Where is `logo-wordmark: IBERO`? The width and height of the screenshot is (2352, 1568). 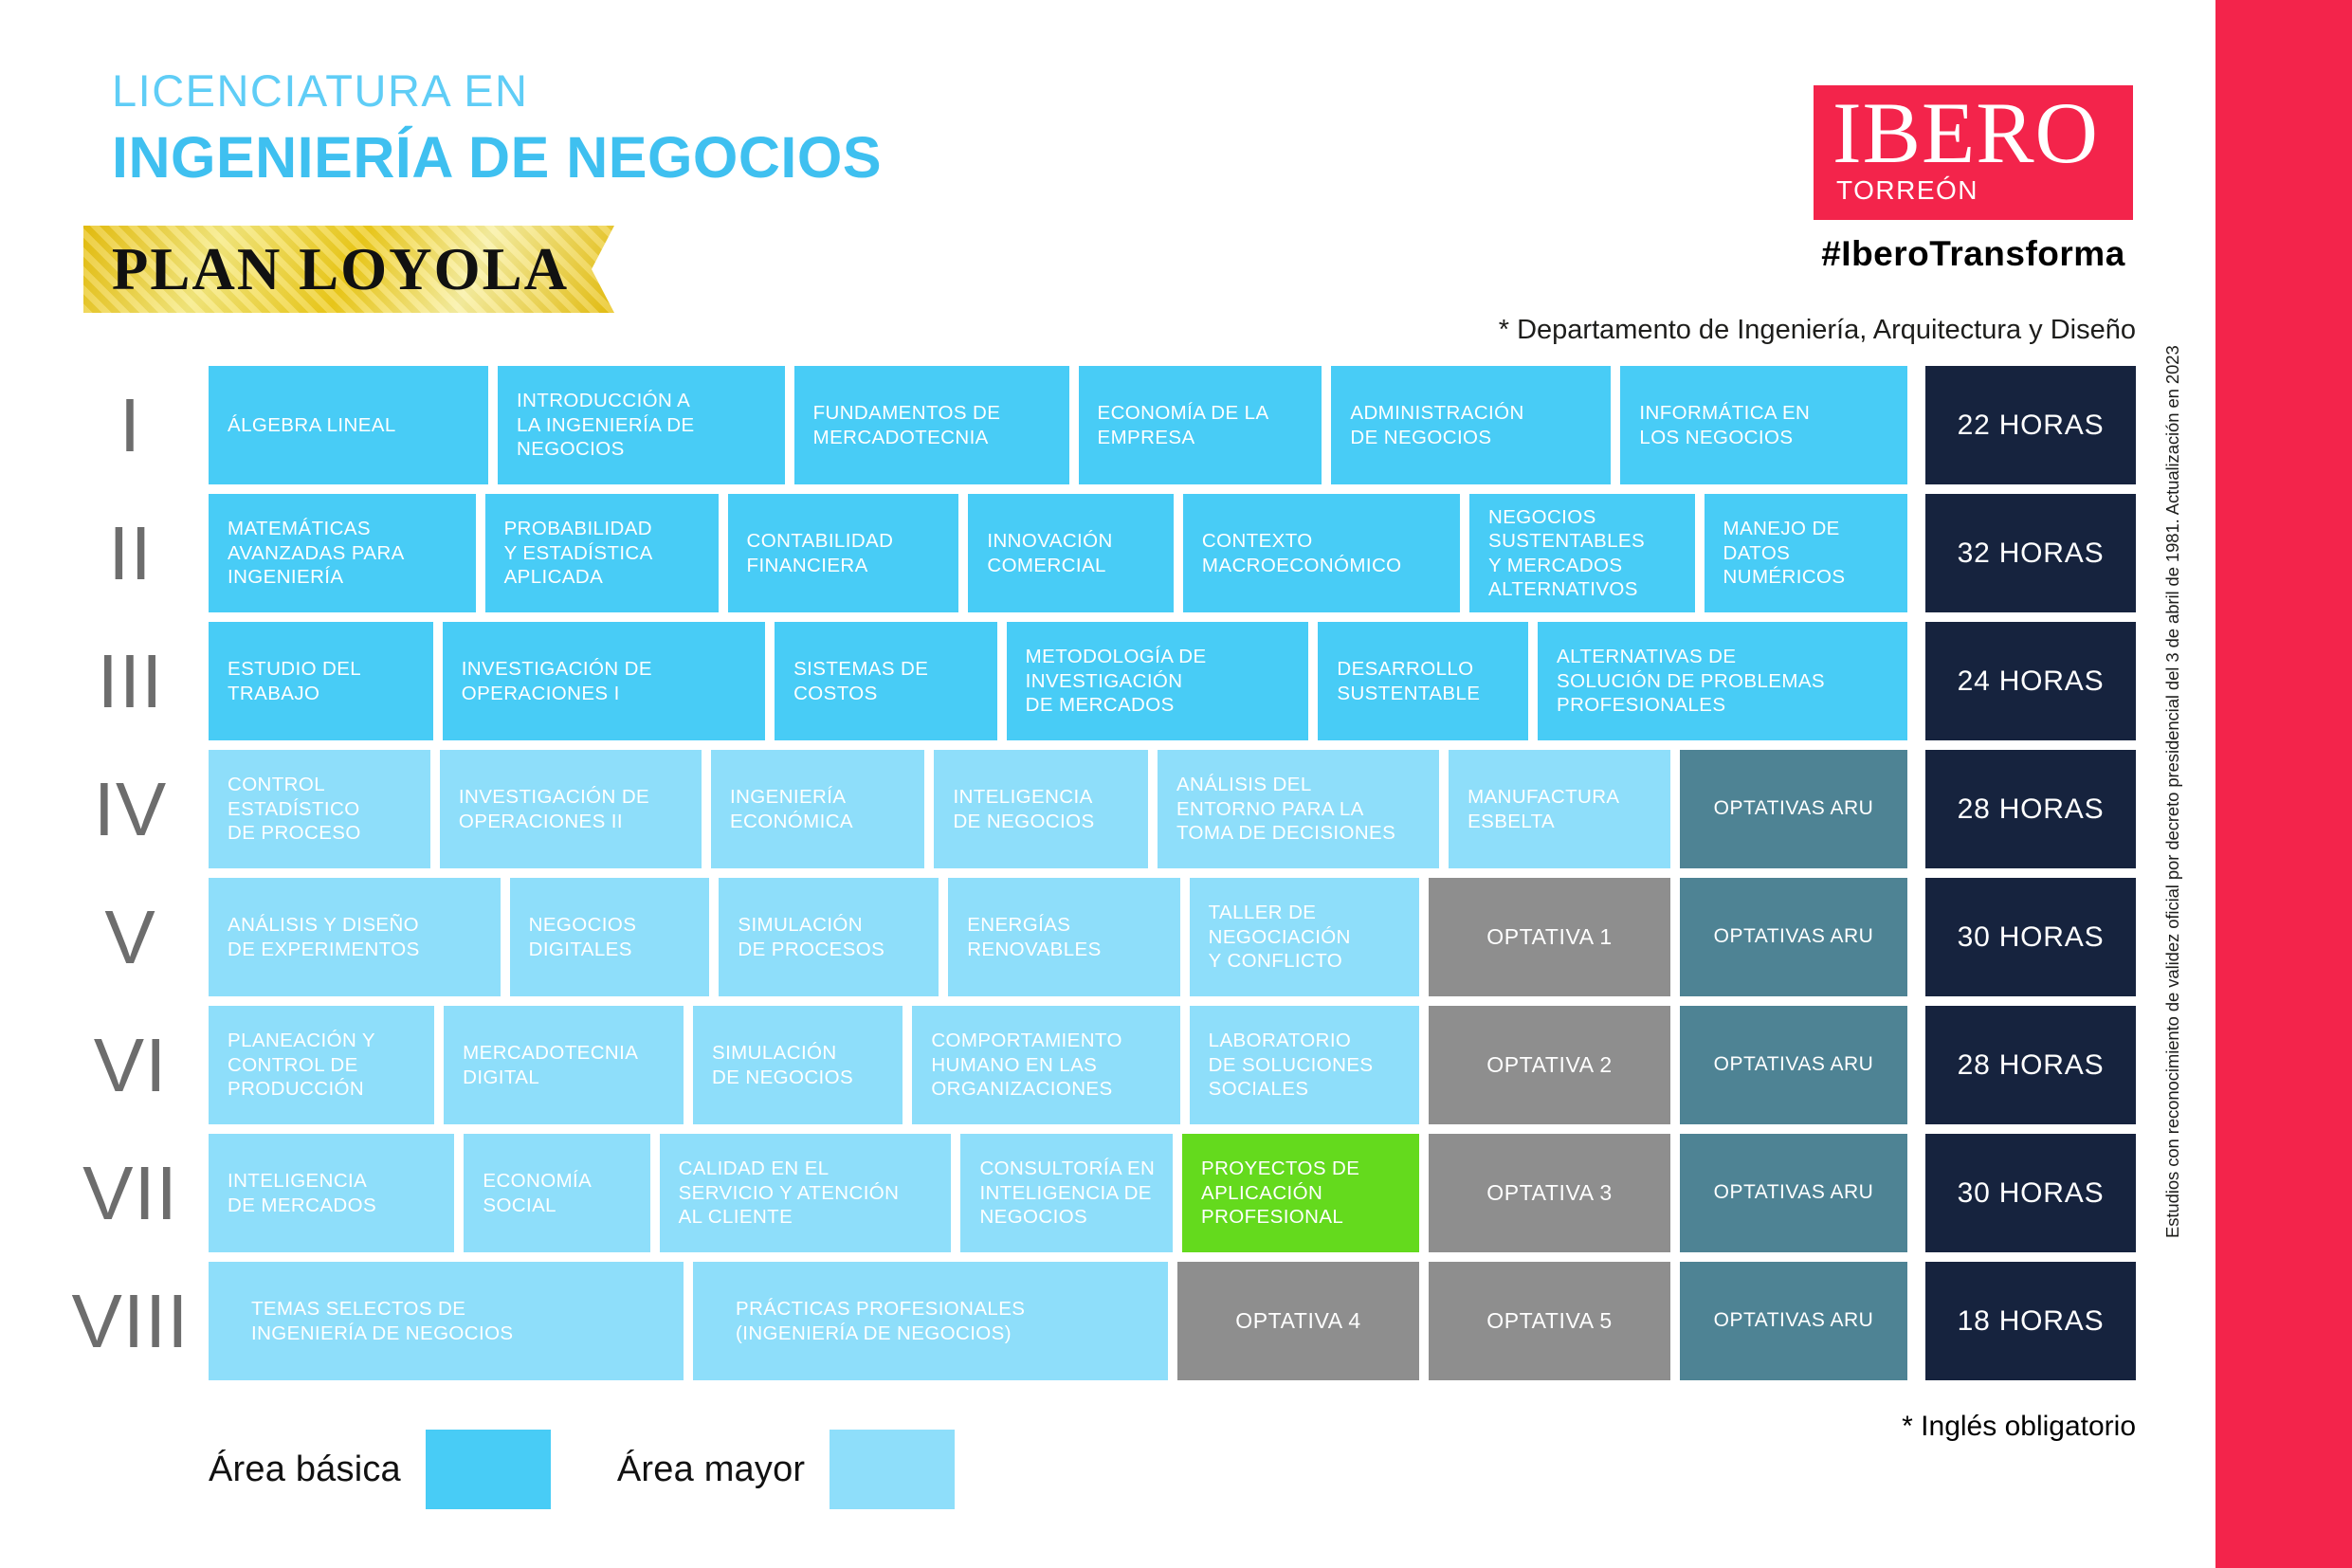 logo-wordmark: IBERO is located at coordinates (1965, 132).